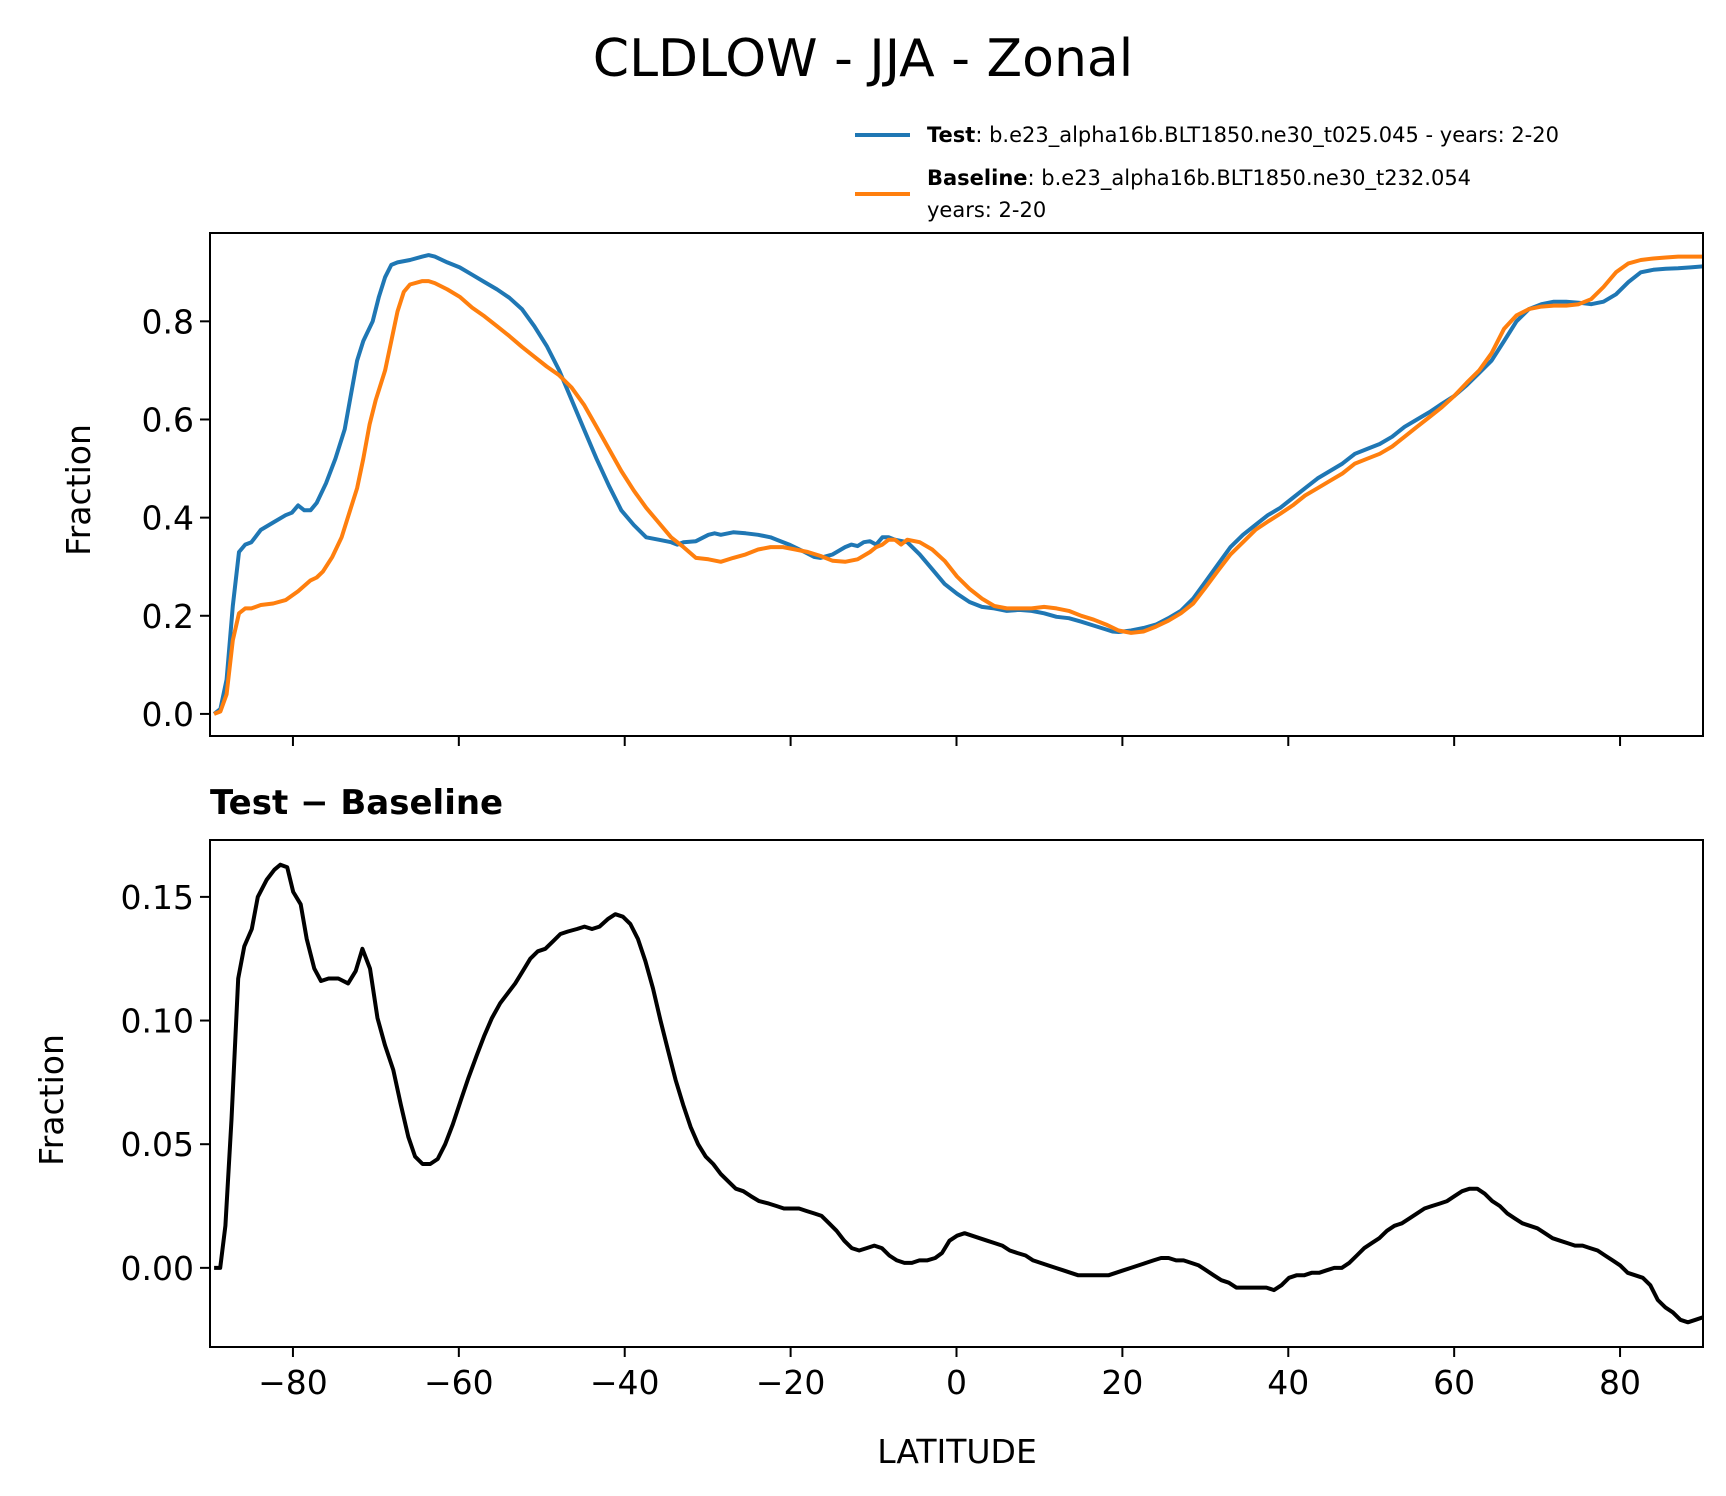 The height and width of the screenshot is (1496, 1726). Describe the element at coordinates (78, 490) in the screenshot. I see `top-ylabel: Fraction` at that location.